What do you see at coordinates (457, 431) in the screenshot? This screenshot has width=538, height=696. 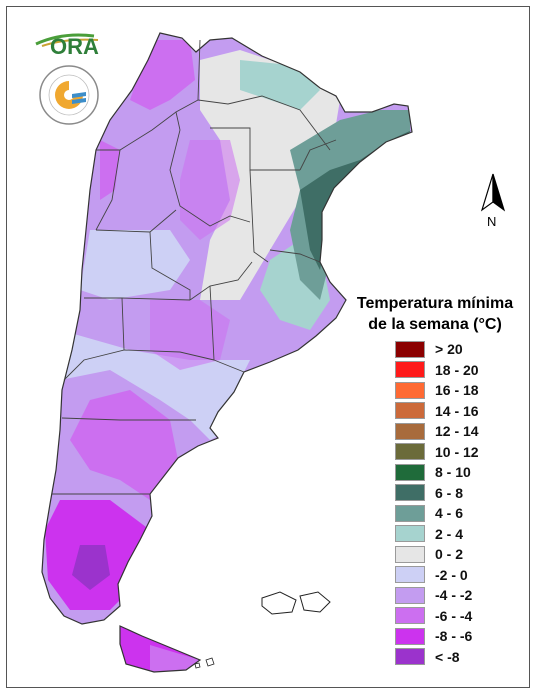 I see `legend-label: 12 - 14` at bounding box center [457, 431].